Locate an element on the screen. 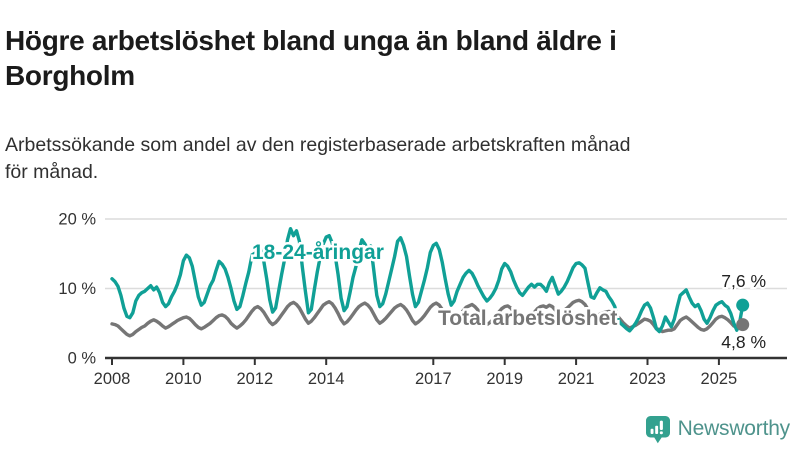  y-tick-label-0: 0 % is located at coordinates (82, 359).